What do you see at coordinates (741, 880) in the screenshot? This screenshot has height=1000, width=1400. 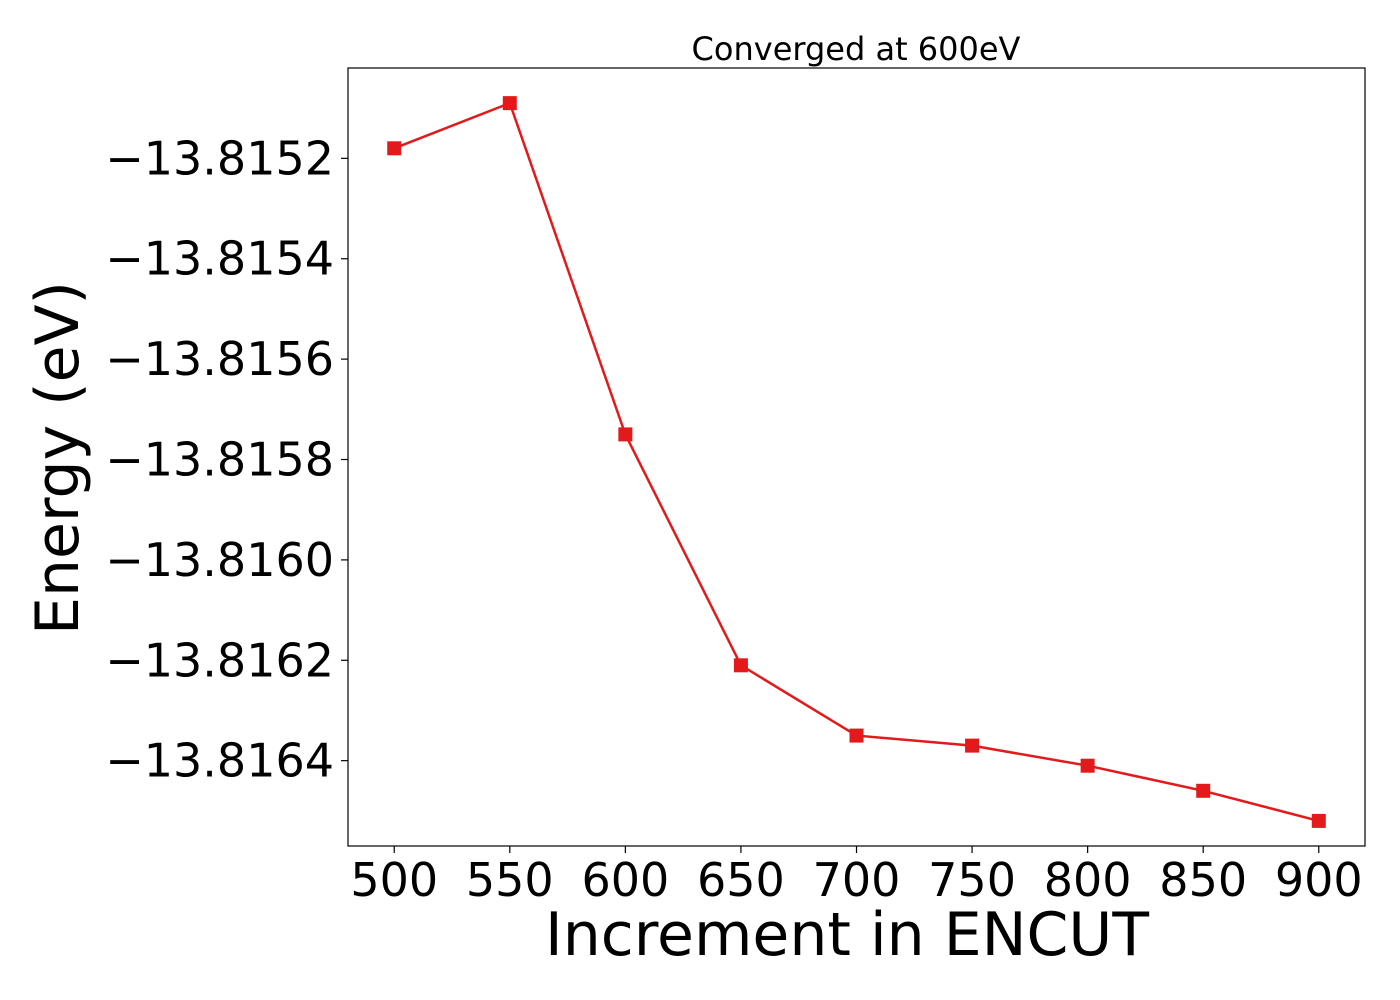 I see `x-tick-label: 650` at bounding box center [741, 880].